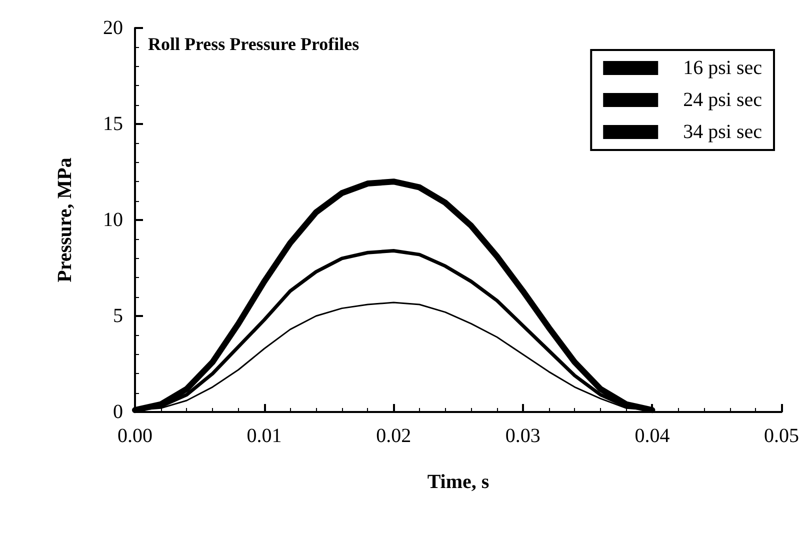 This screenshot has width=810, height=536. Describe the element at coordinates (722, 68) in the screenshot. I see `legend-label: 16 psi sec` at that location.